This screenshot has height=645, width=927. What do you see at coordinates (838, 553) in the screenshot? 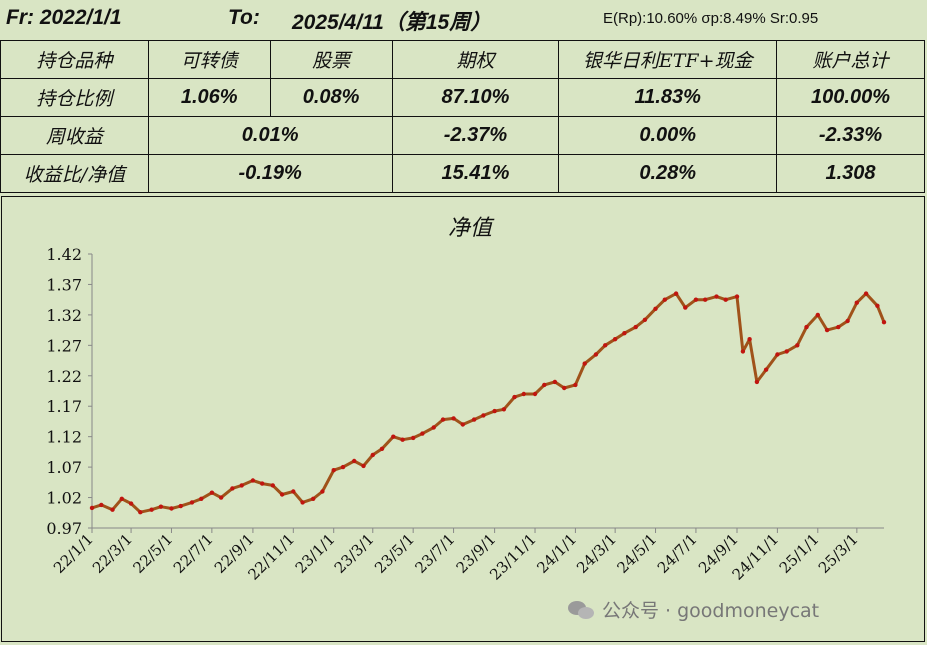
I see `x-tick-label: 25/3/1` at bounding box center [838, 553].